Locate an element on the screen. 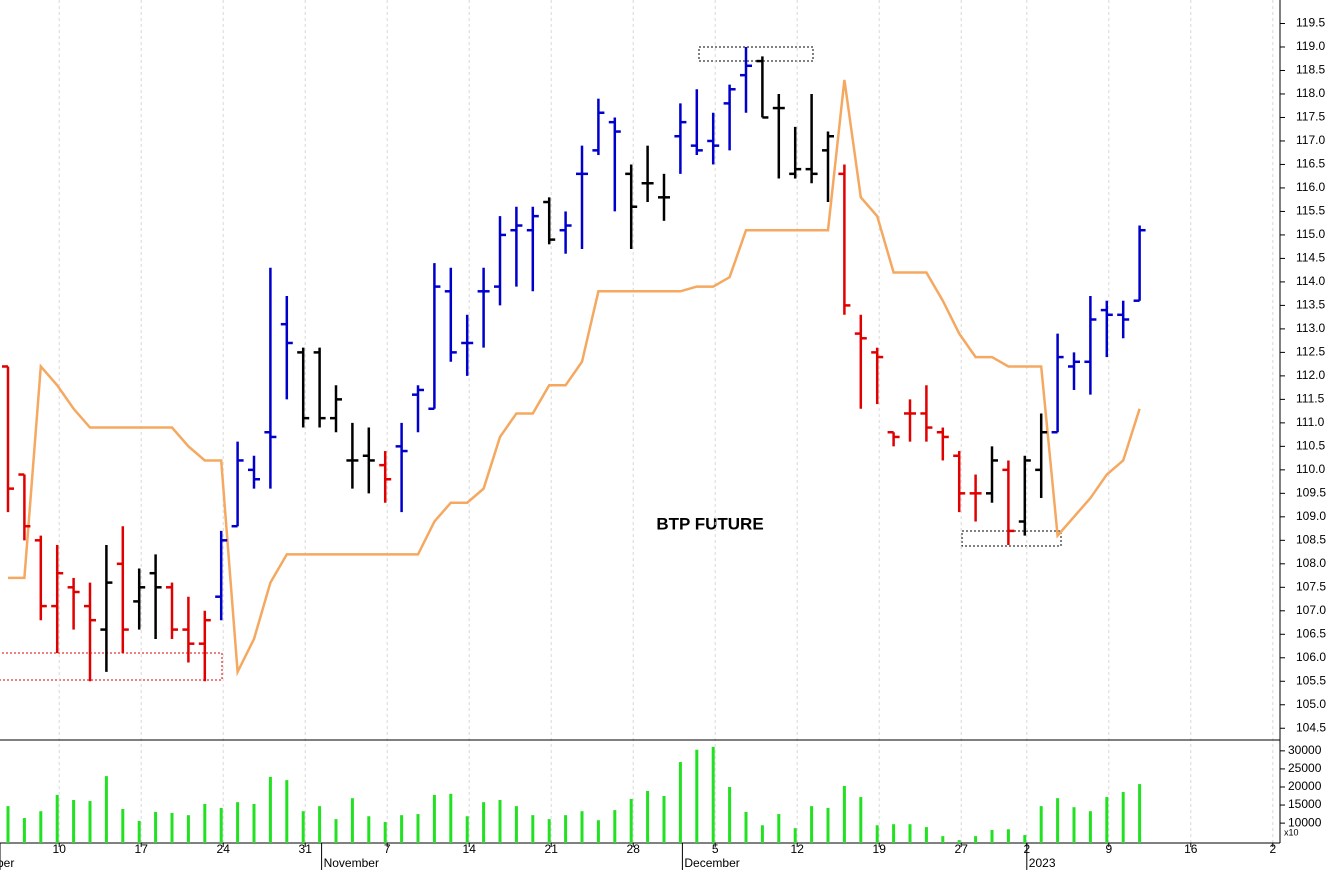  annotation: BTP FUTURE is located at coordinates (709, 523).